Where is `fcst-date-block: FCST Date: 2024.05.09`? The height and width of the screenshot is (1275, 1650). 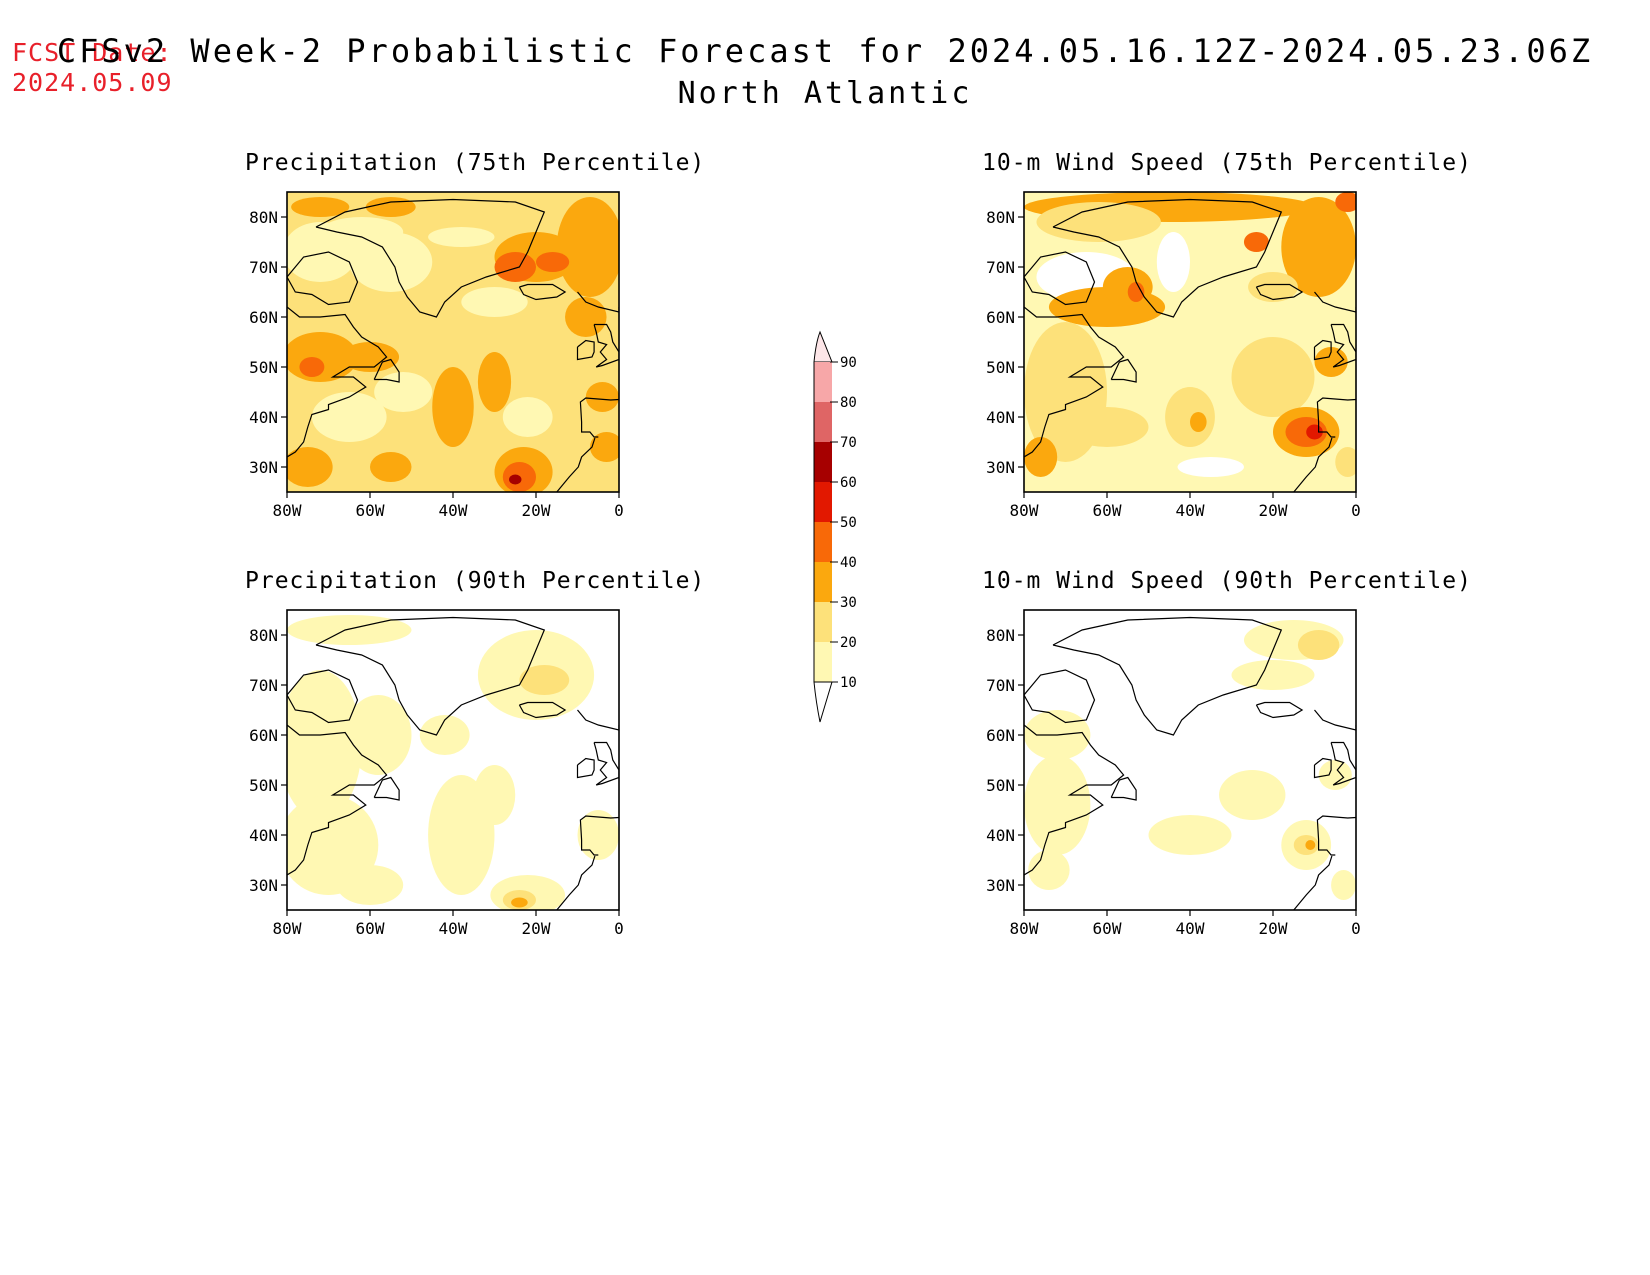
fcst-date-block: FCST Date: 2024.05.09 is located at coordinates (92, 68).